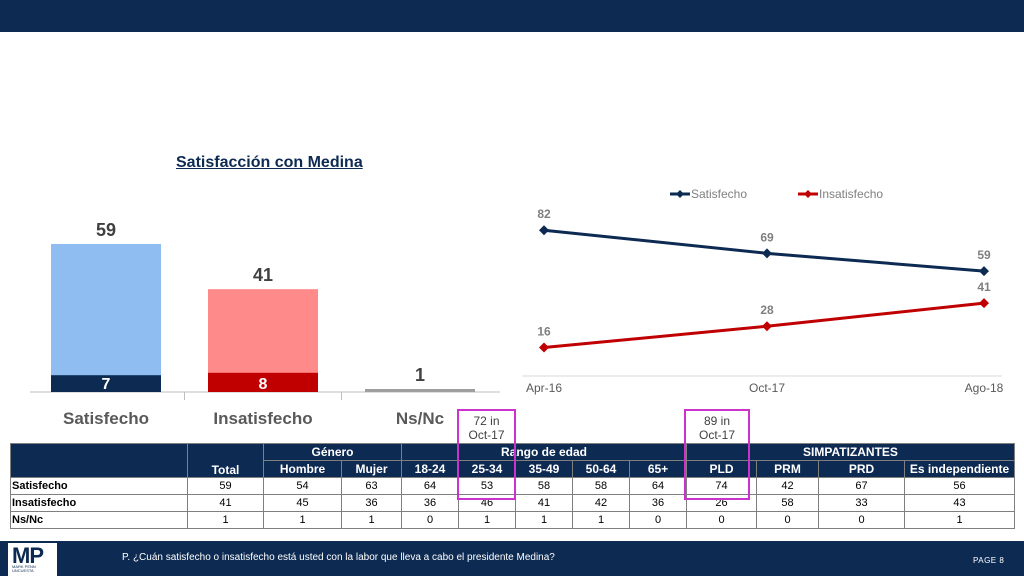  I want to click on mark-penn-logo: MP MARK PENN UNCUESTA, so click(32, 559).